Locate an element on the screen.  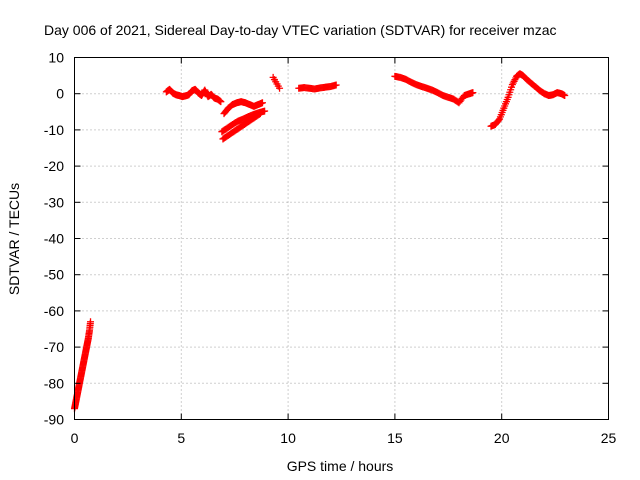
x-axis-tick-labels: 0 5 10 15 20 25 is located at coordinates (344, 438).